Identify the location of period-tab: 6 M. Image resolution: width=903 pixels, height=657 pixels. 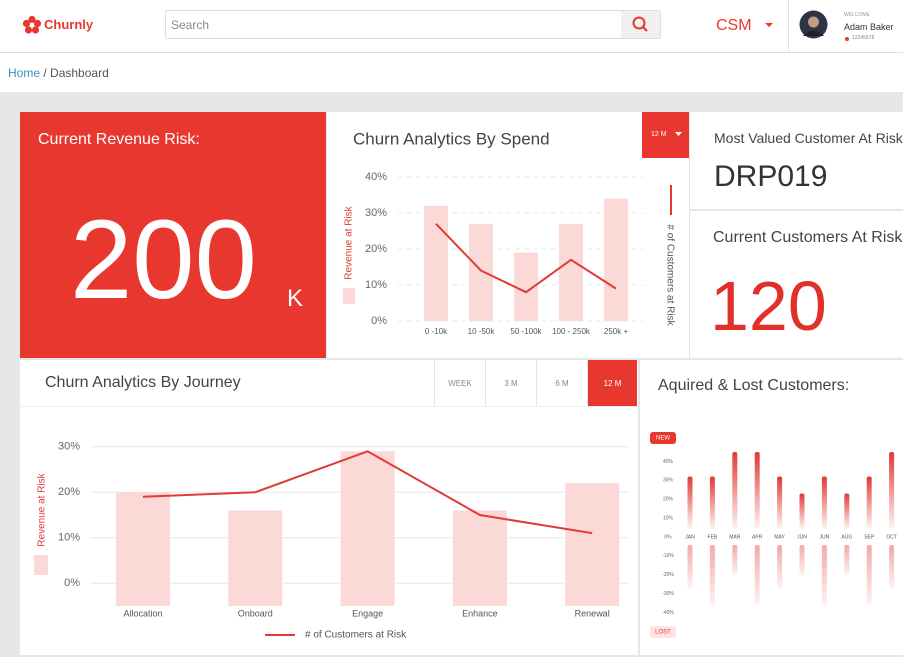
(561, 383).